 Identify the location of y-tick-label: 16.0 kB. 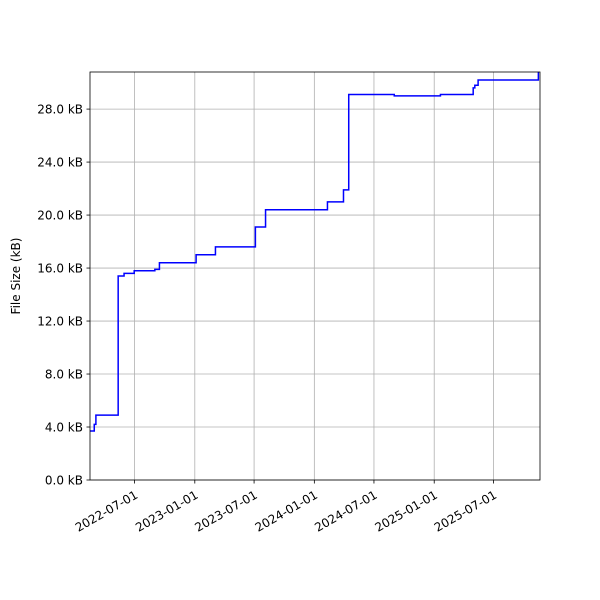
(60, 269).